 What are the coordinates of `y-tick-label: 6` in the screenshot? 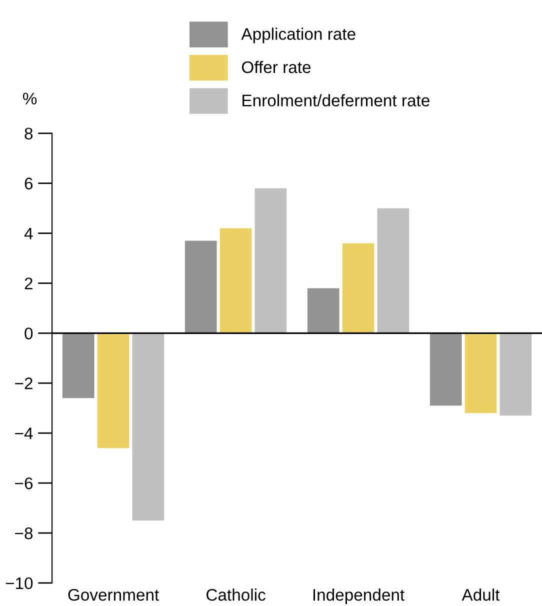 It's located at (28, 184).